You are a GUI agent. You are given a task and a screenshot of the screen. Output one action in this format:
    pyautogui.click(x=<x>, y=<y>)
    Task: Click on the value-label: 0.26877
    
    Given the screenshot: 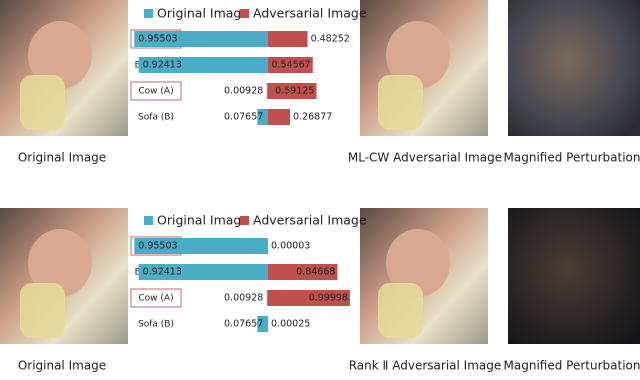 What is the action you would take?
    pyautogui.click(x=312, y=117)
    